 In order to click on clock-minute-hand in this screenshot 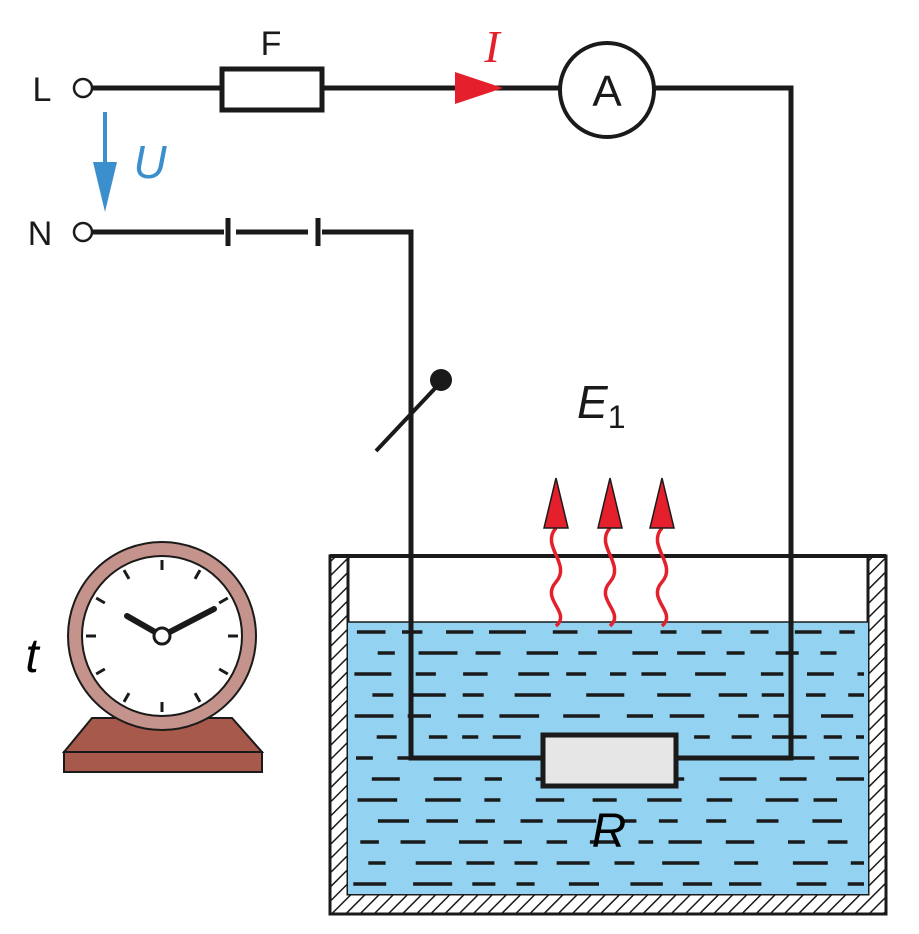, I will do `click(188, 622)`.